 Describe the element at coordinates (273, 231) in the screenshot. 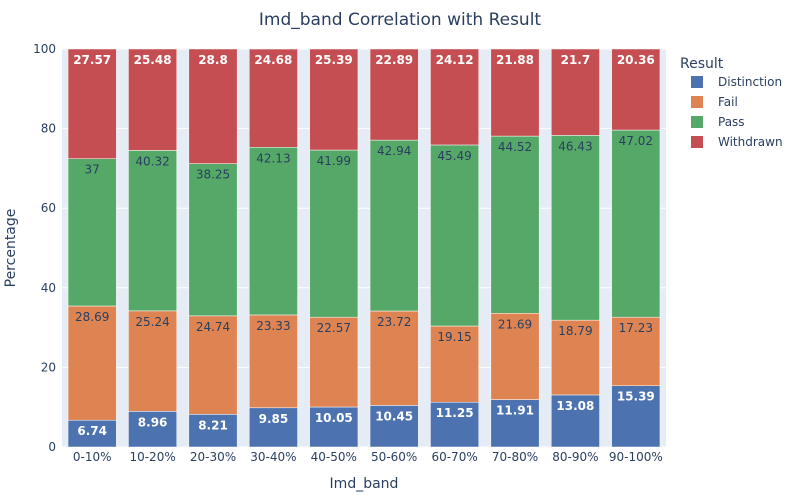

I see `bar-pass-30-40%` at that location.